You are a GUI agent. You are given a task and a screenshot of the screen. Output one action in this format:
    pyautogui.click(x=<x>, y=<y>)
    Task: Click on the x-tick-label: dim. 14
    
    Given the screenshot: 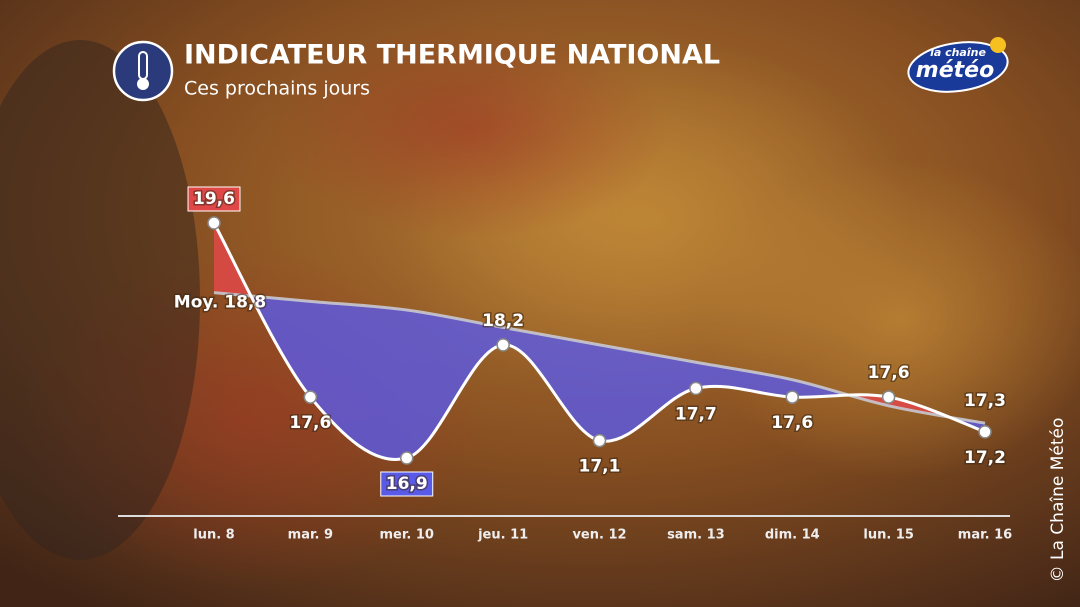 What is the action you would take?
    pyautogui.click(x=792, y=535)
    